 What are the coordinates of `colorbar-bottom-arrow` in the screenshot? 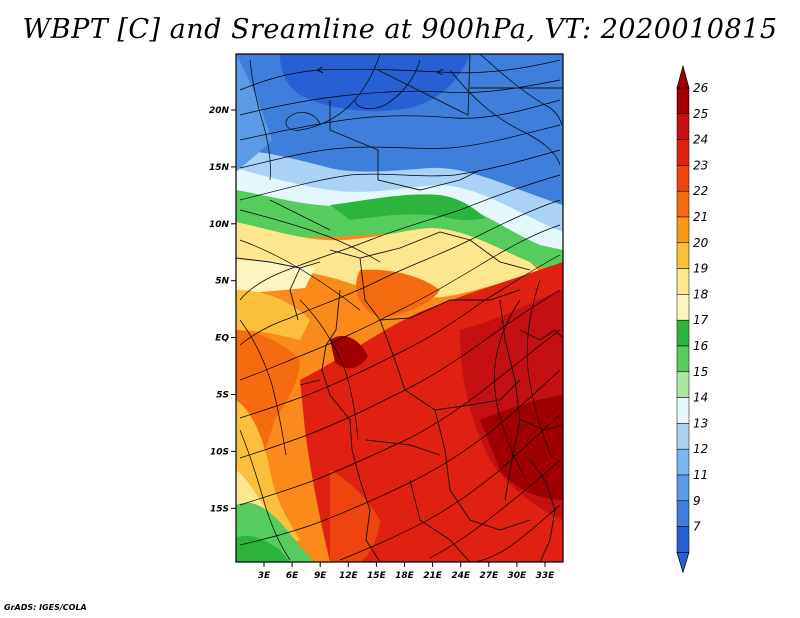 It's located at (683, 563).